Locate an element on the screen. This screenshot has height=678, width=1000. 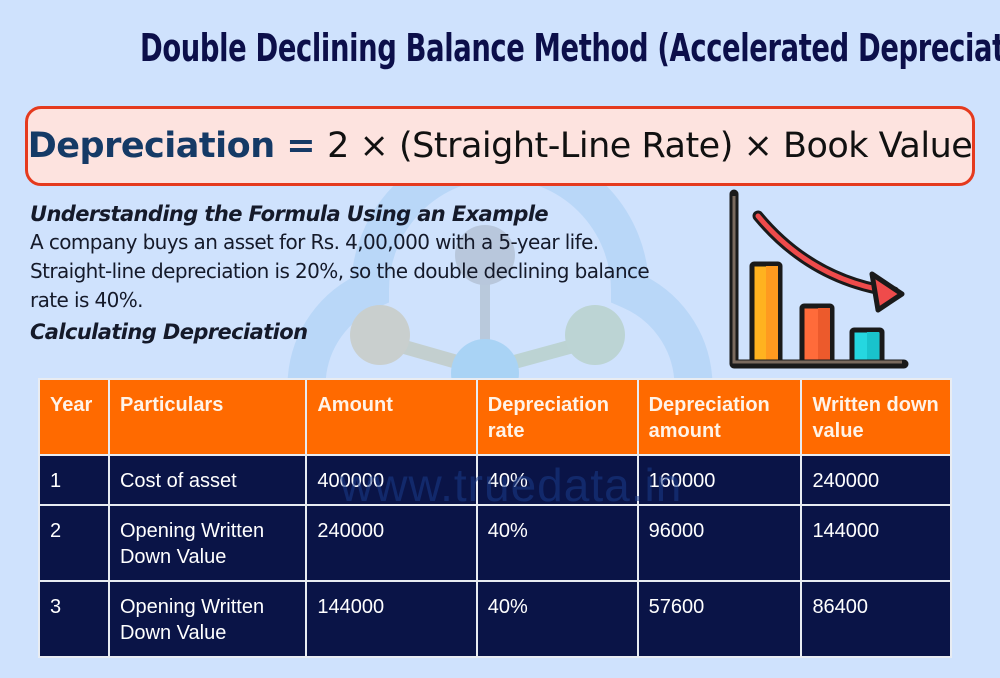
header-depreciation-amount: Depreciation amount is located at coordinates (719, 417).